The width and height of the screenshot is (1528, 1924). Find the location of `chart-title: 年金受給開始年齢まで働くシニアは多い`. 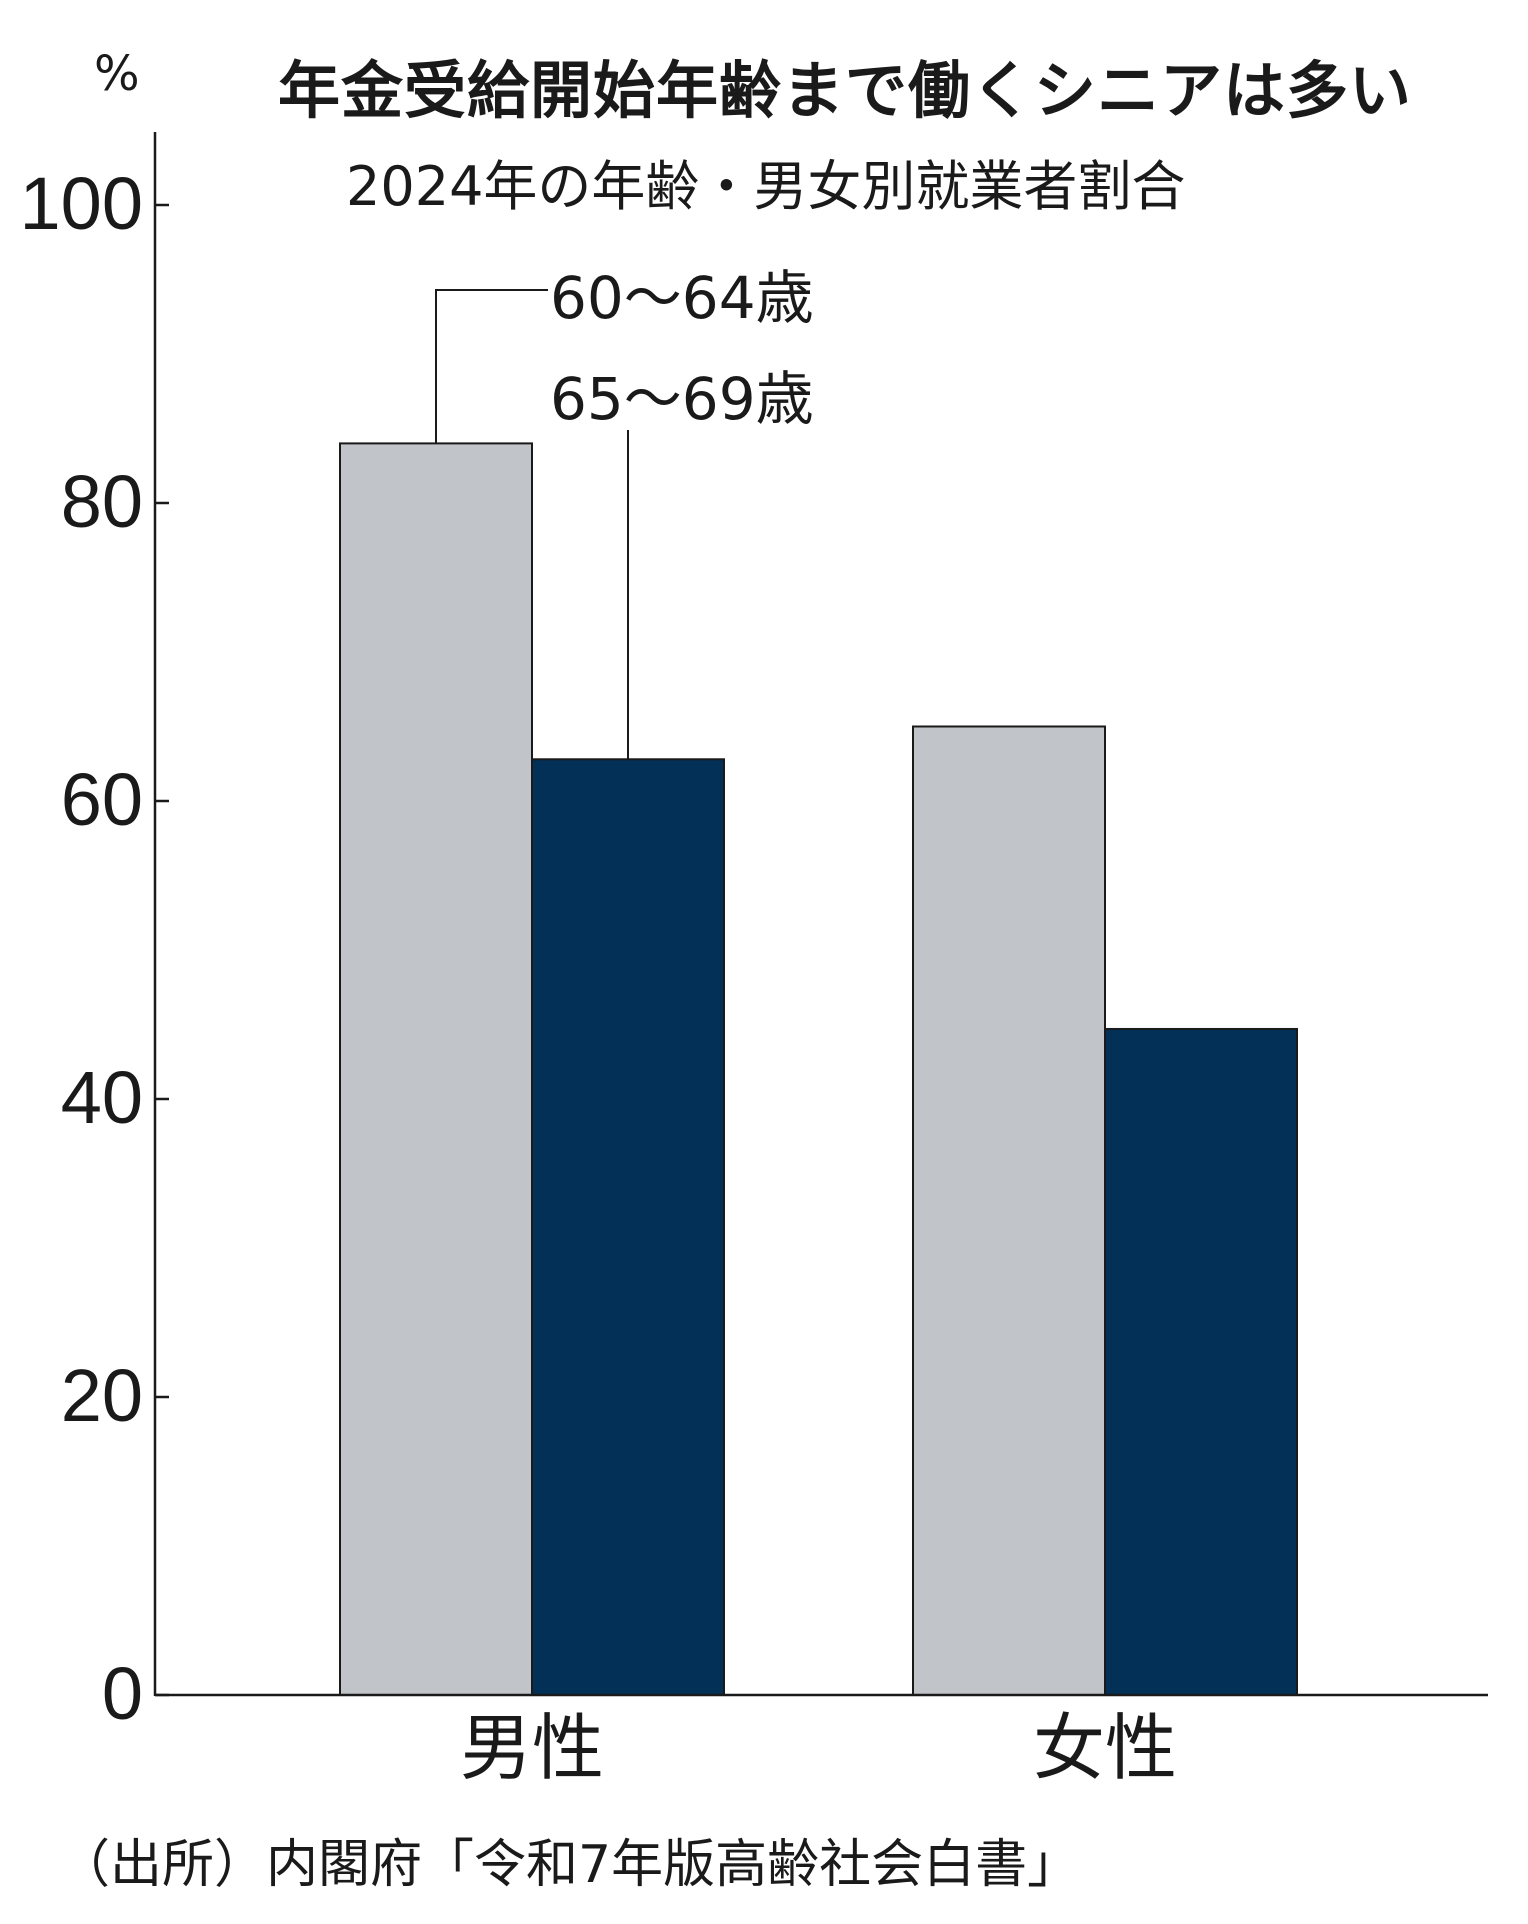

chart-title: 年金受給開始年齢まで働くシニアは多い is located at coordinates (845, 90).